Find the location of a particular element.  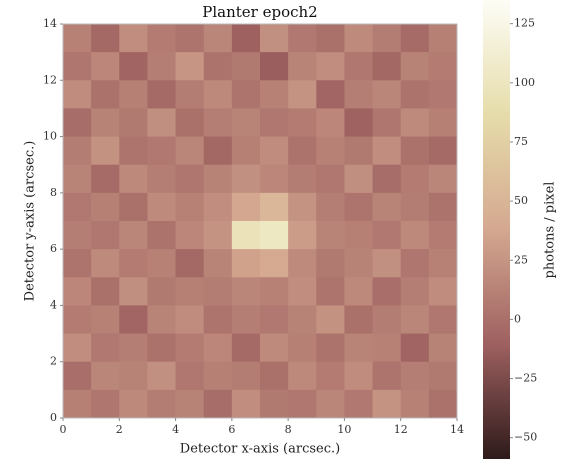

colorbar-tick-label: 100 is located at coordinates (524, 82).